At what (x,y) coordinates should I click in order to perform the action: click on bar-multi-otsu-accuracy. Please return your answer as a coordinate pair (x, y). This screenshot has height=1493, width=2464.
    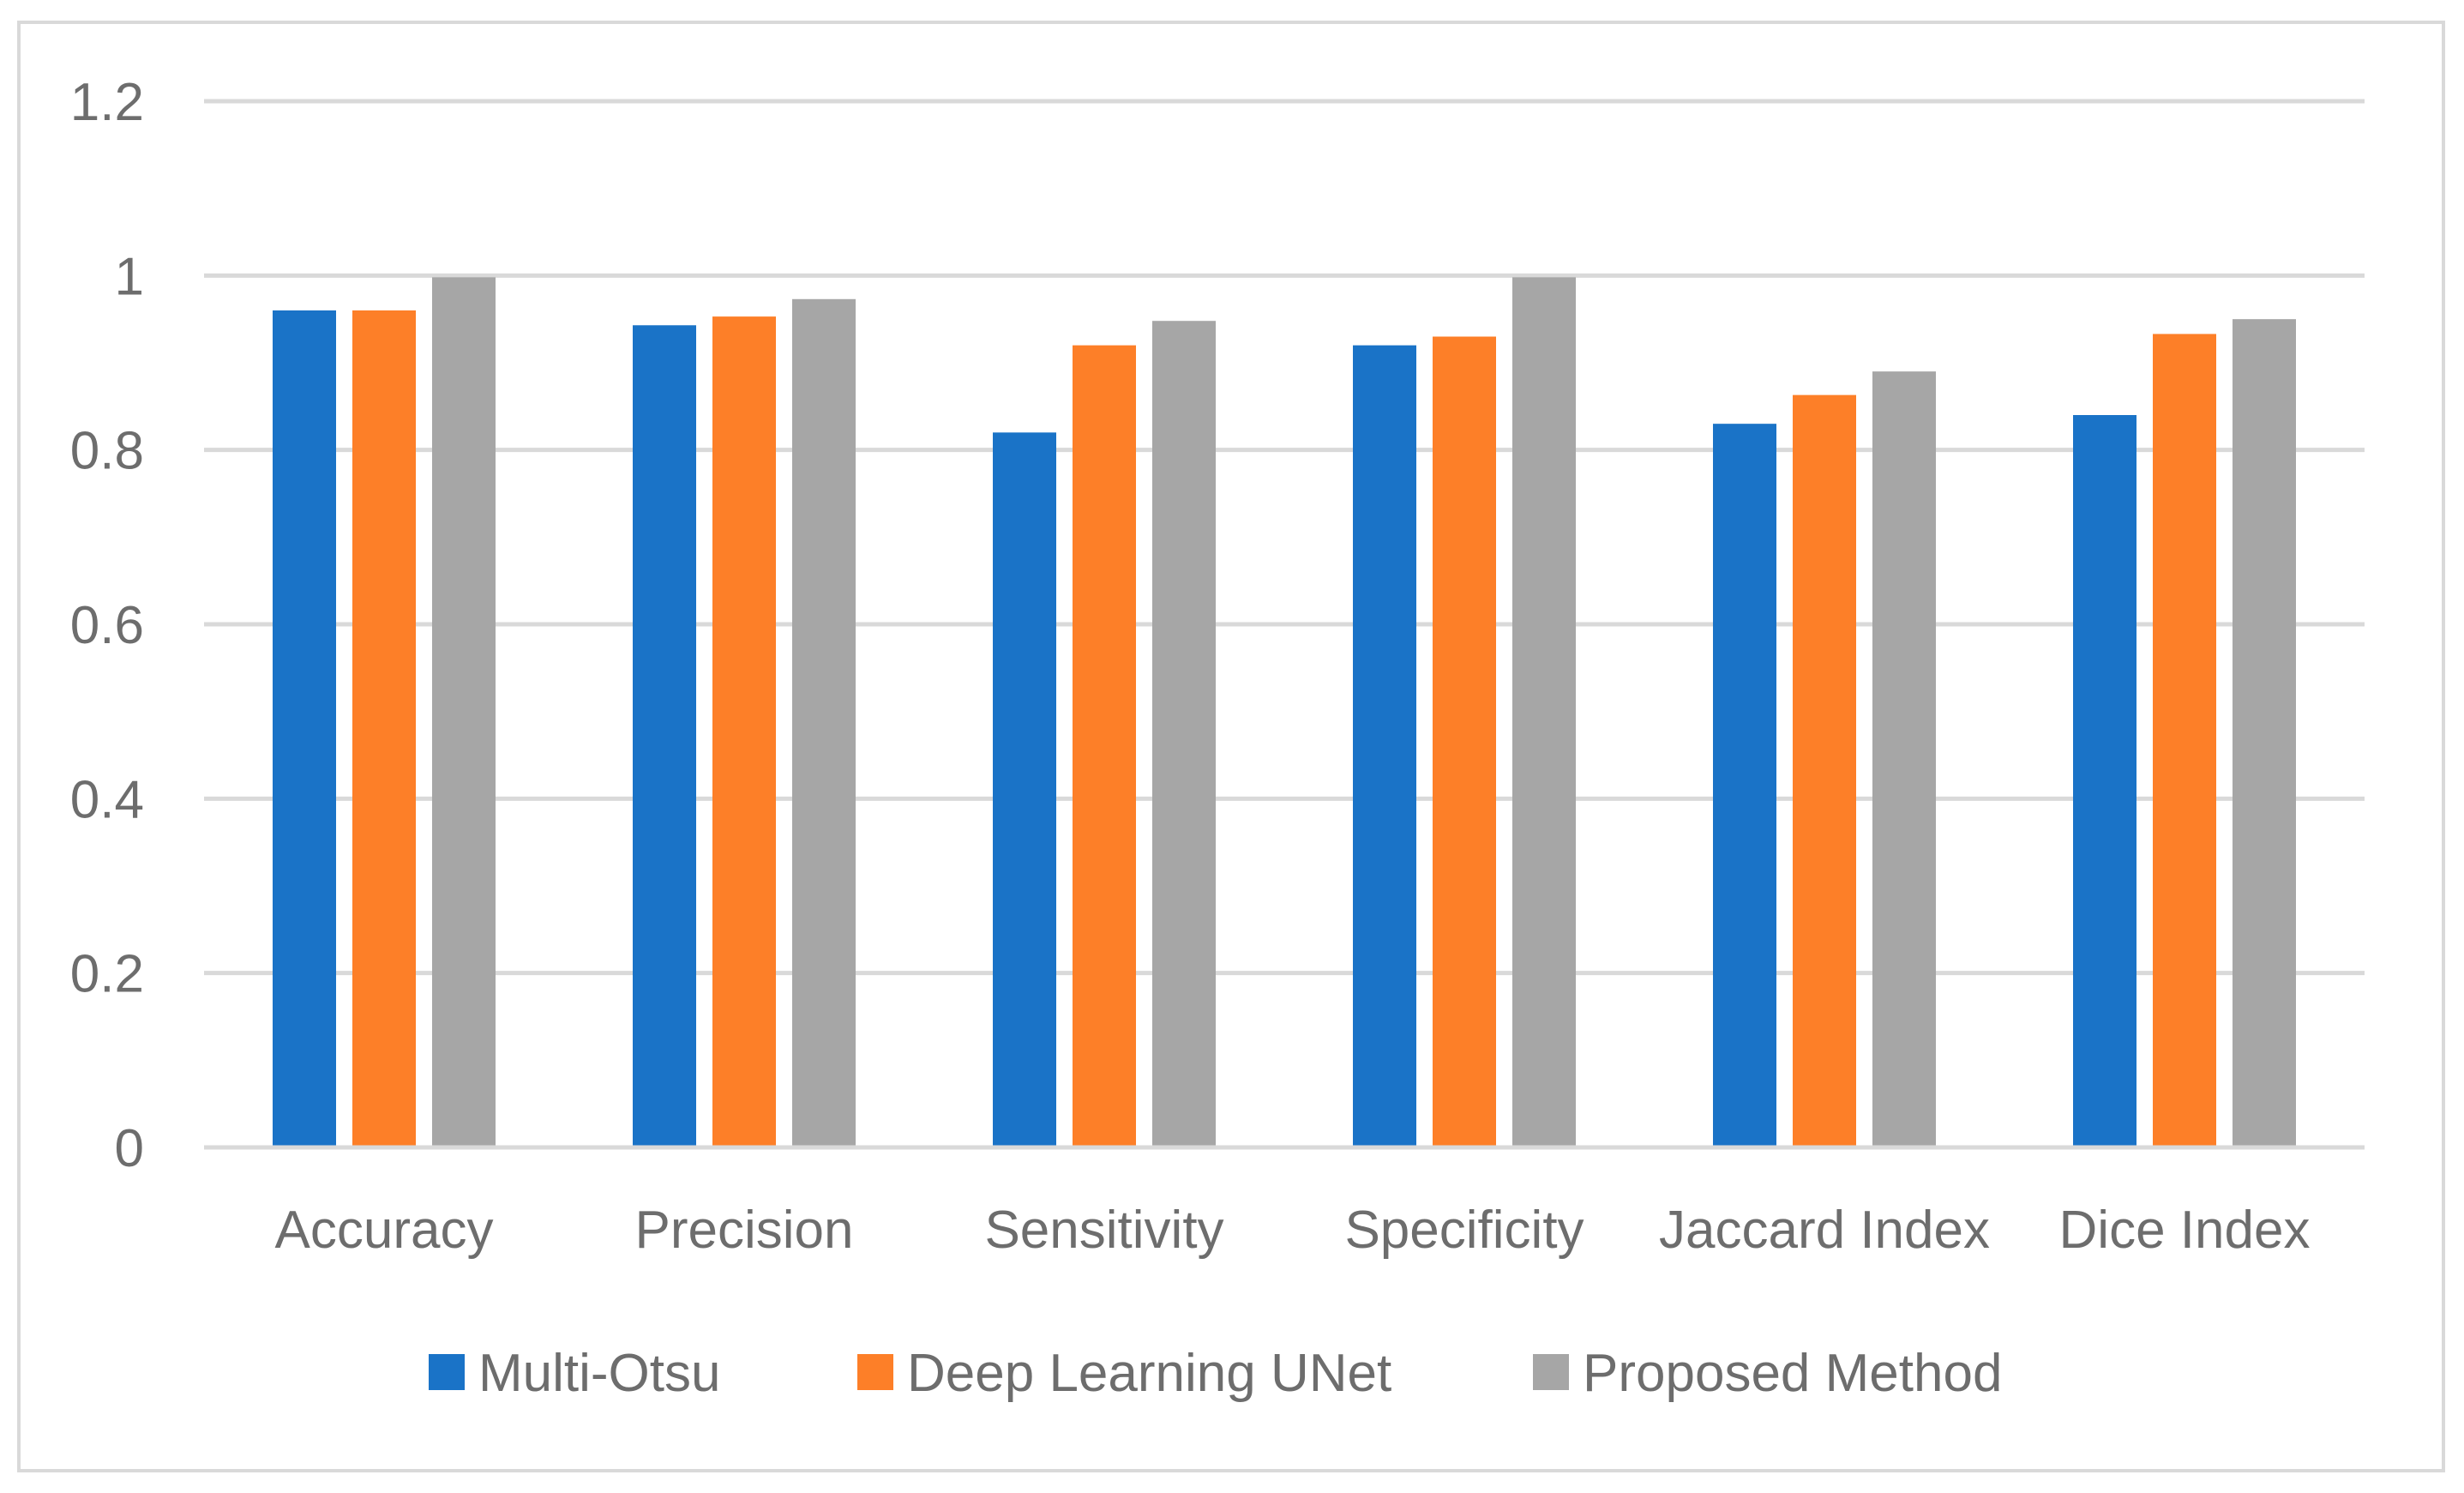
    Looking at the image, I should click on (304, 728).